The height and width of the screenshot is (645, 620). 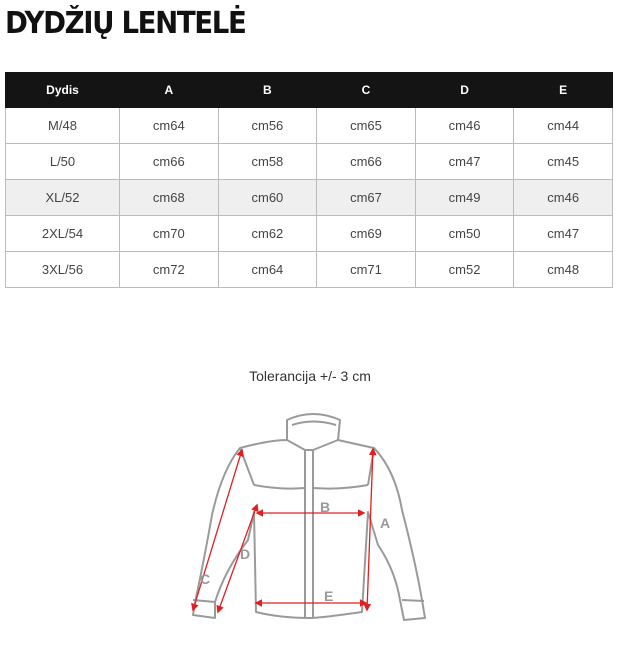 What do you see at coordinates (237, 558) in the screenshot?
I see `arrow-d` at bounding box center [237, 558].